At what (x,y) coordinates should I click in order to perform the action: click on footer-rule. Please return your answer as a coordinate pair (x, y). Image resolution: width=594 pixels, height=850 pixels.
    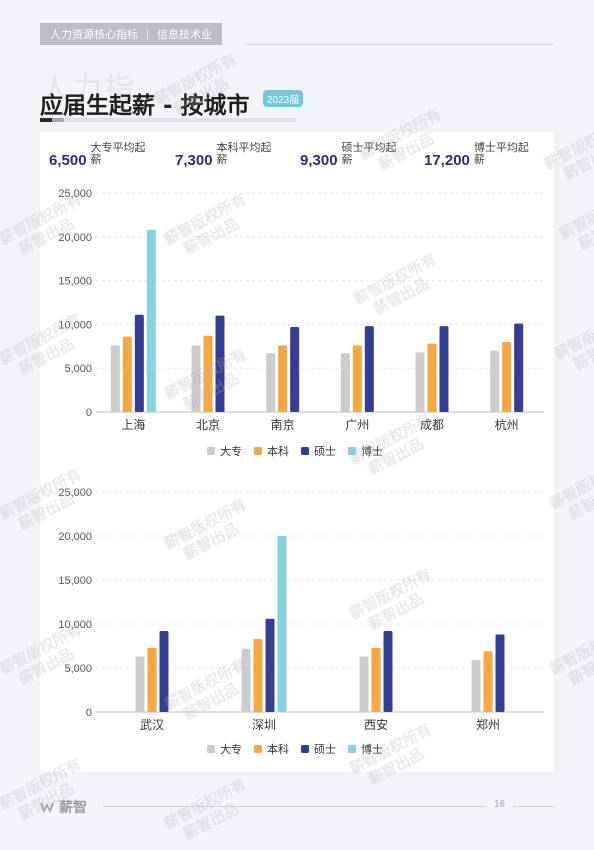
    Looking at the image, I should click on (328, 806).